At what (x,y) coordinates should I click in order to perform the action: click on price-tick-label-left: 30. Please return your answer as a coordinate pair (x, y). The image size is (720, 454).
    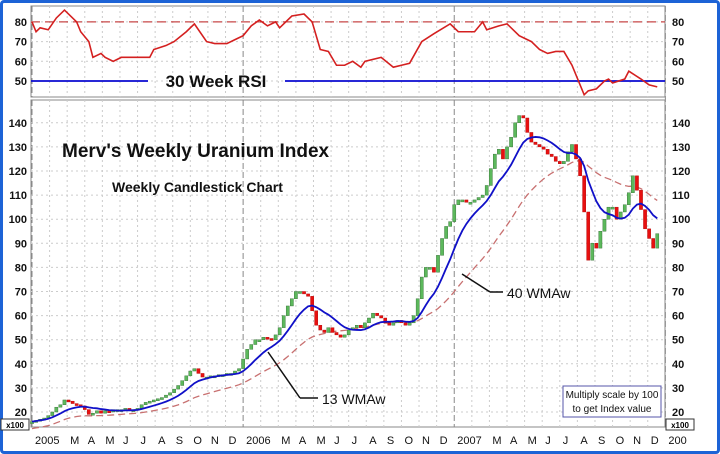
    Looking at the image, I should click on (21, 389).